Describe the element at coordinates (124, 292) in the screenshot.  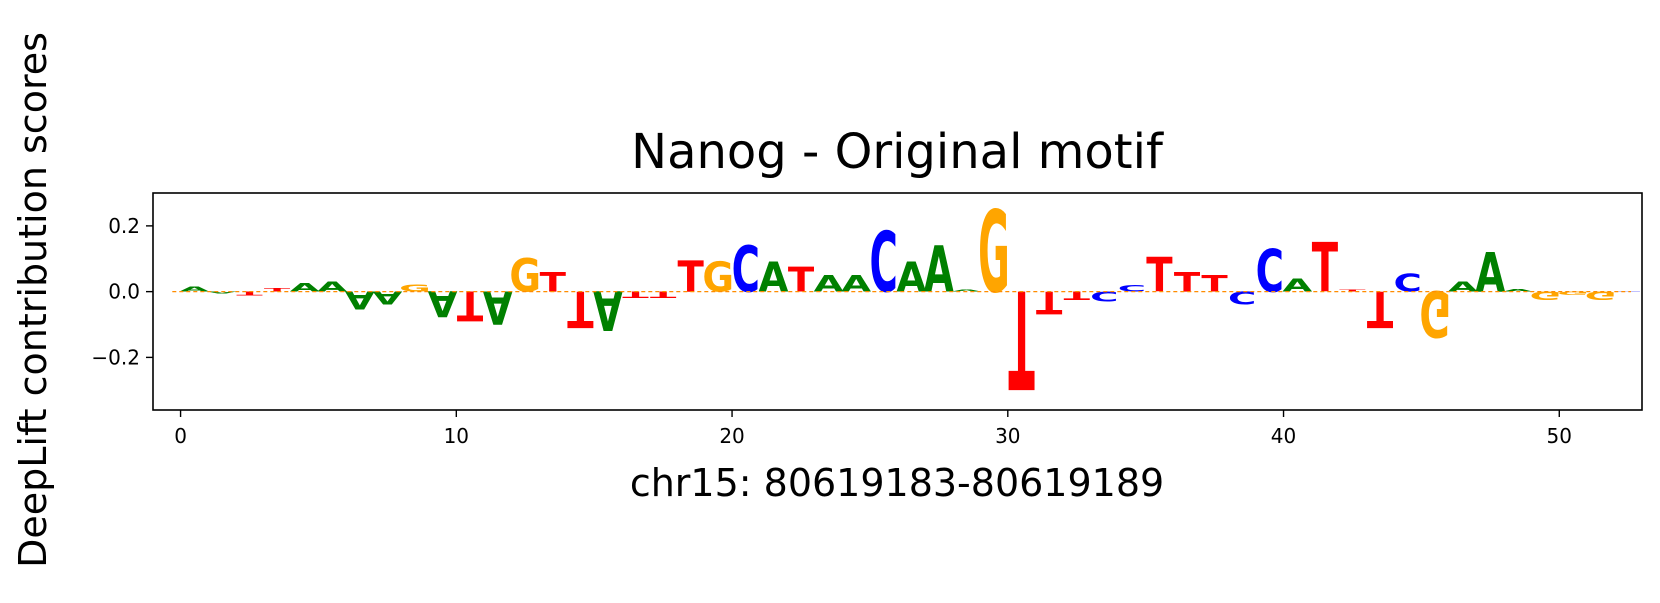
I see `y-tick-label: 0.0` at that location.